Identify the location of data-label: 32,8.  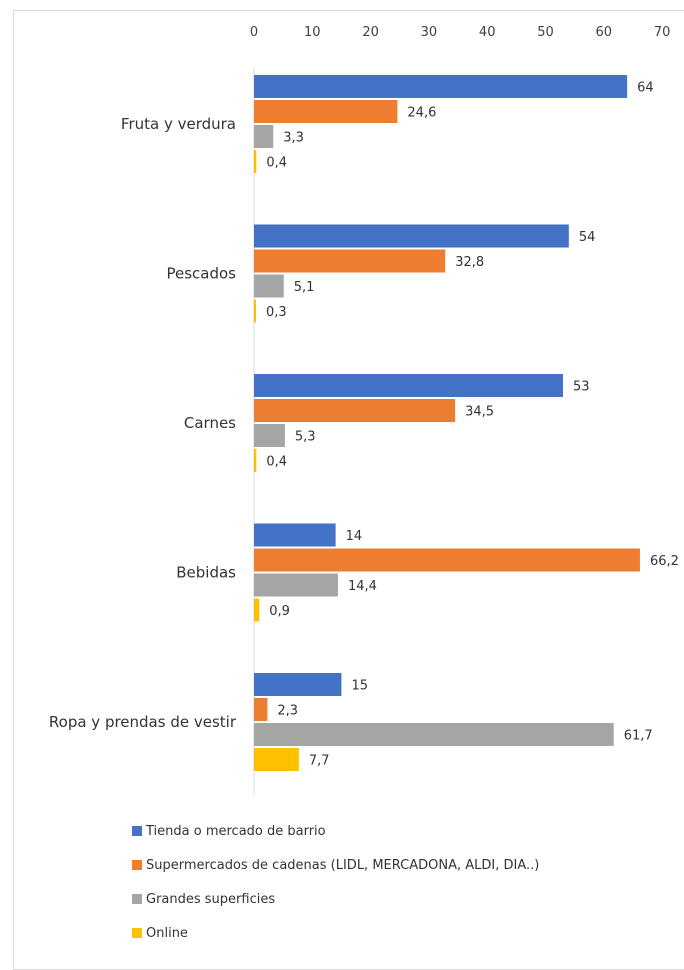
(469, 262).